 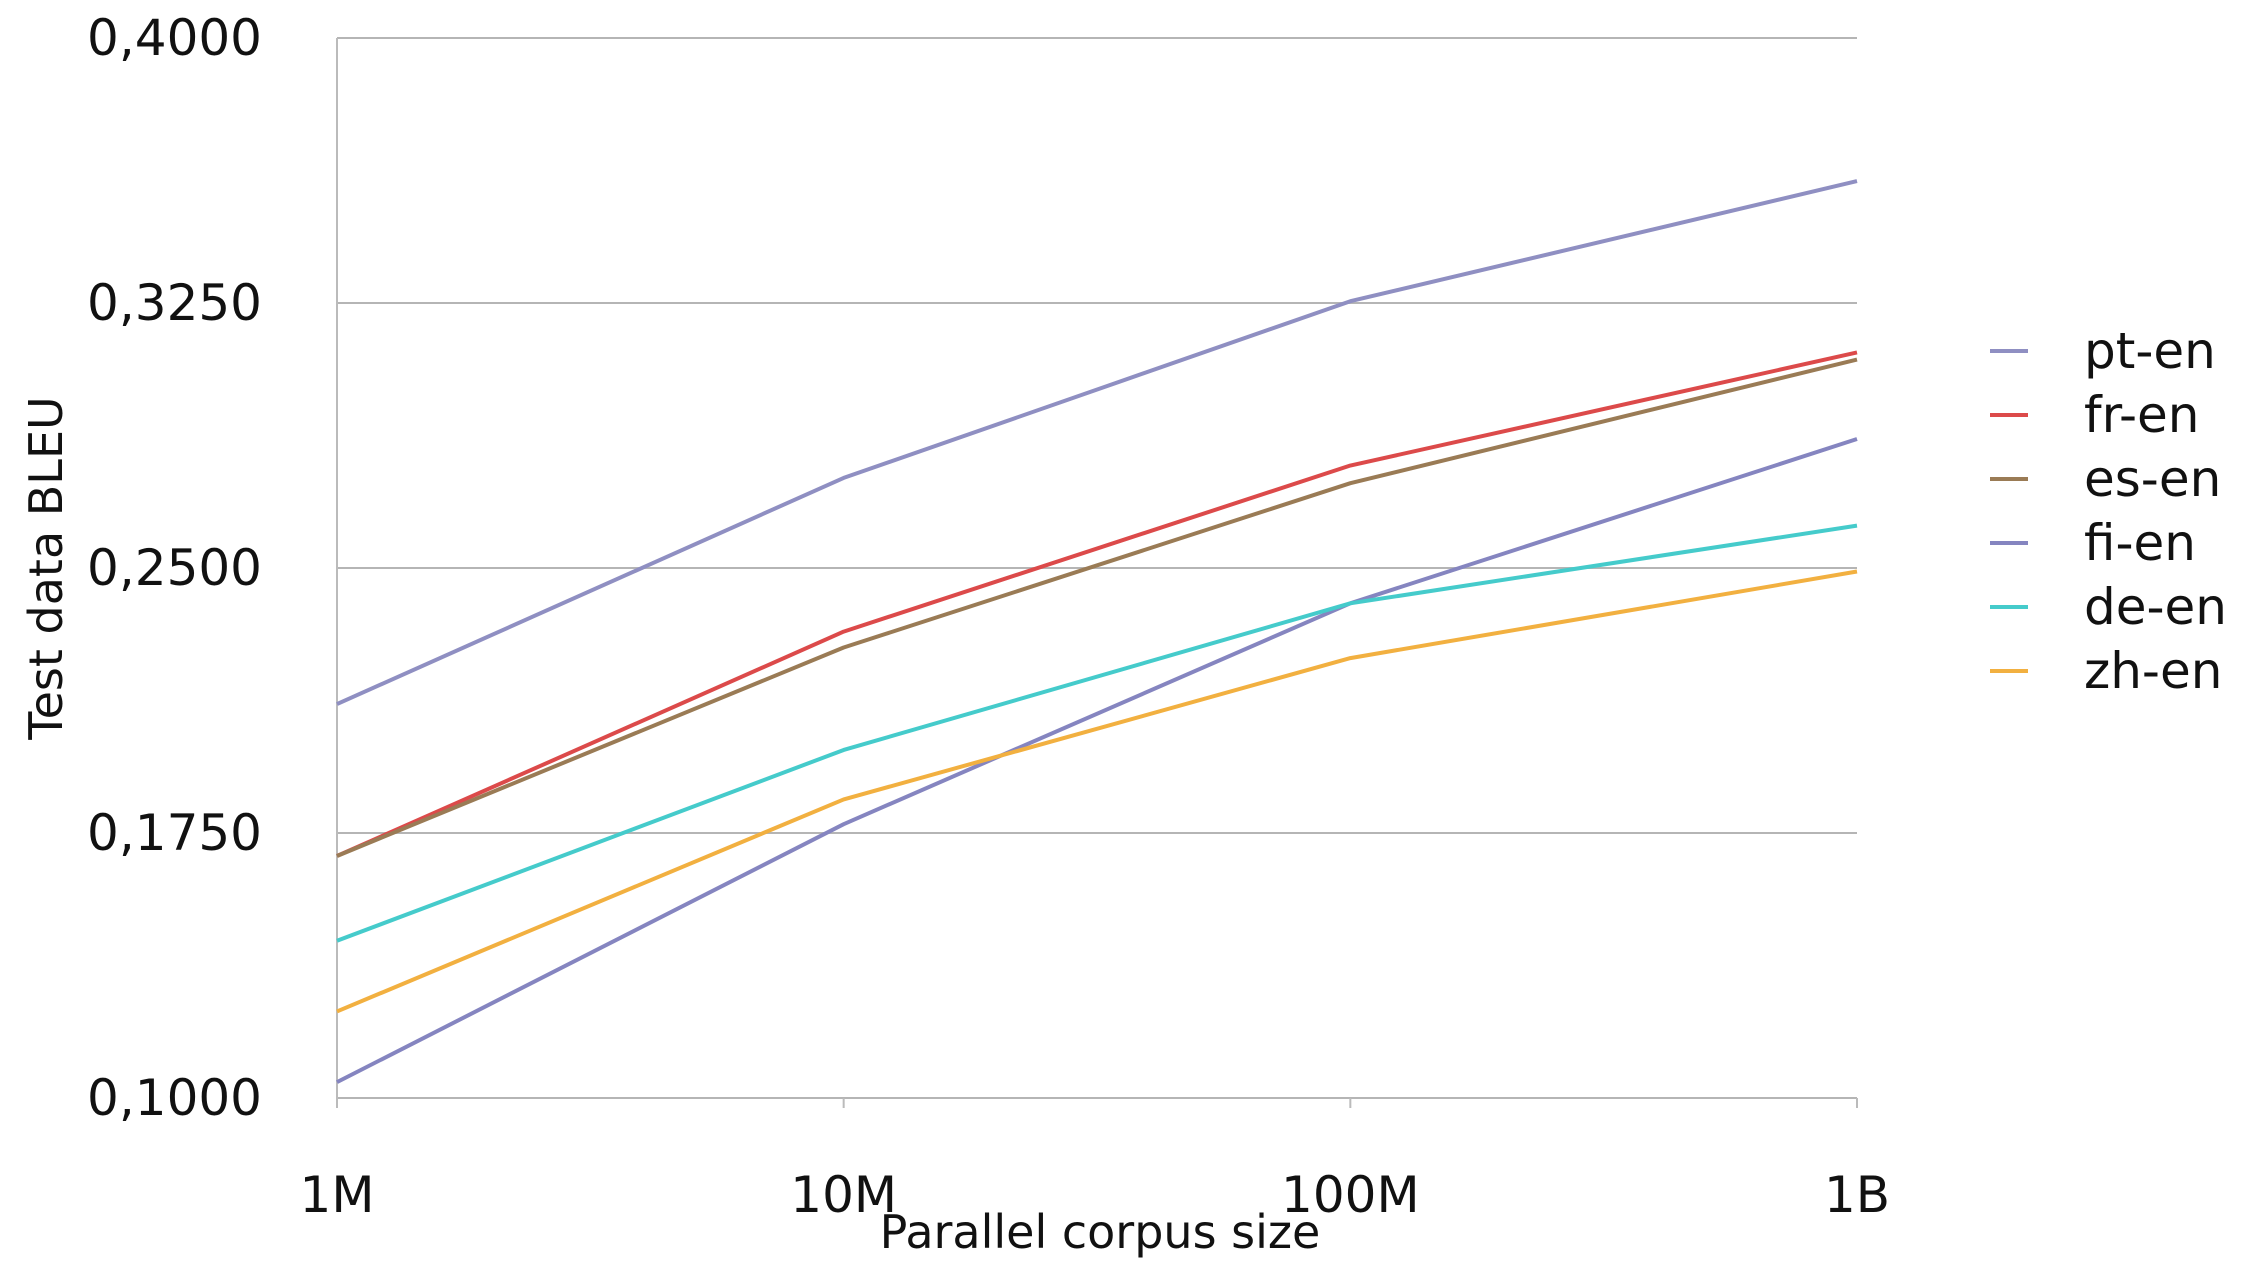 What do you see at coordinates (174, 303) in the screenshot?
I see `y-tick-label: 0,3250` at bounding box center [174, 303].